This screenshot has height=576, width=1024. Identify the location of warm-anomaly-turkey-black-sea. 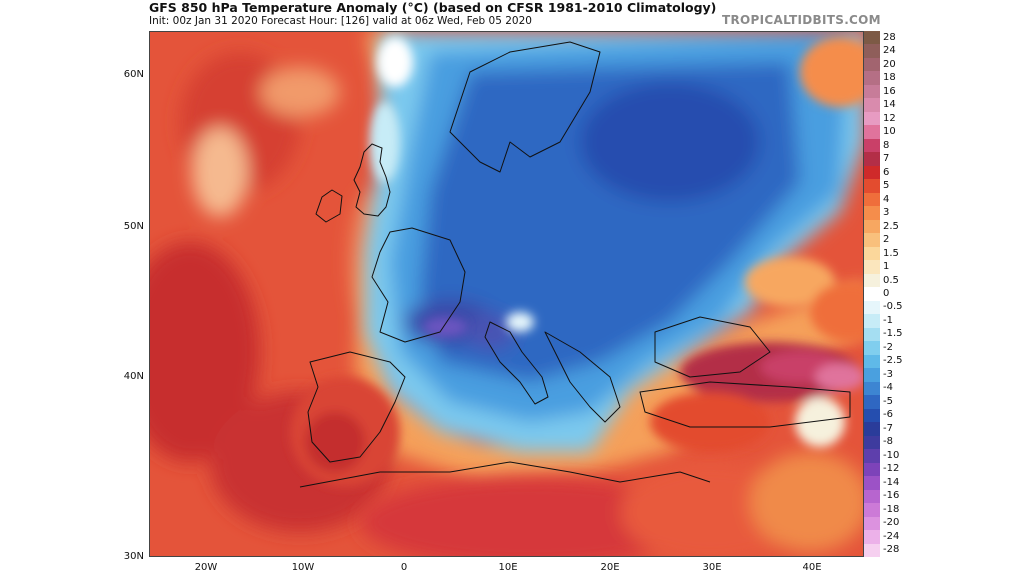
(756, 397).